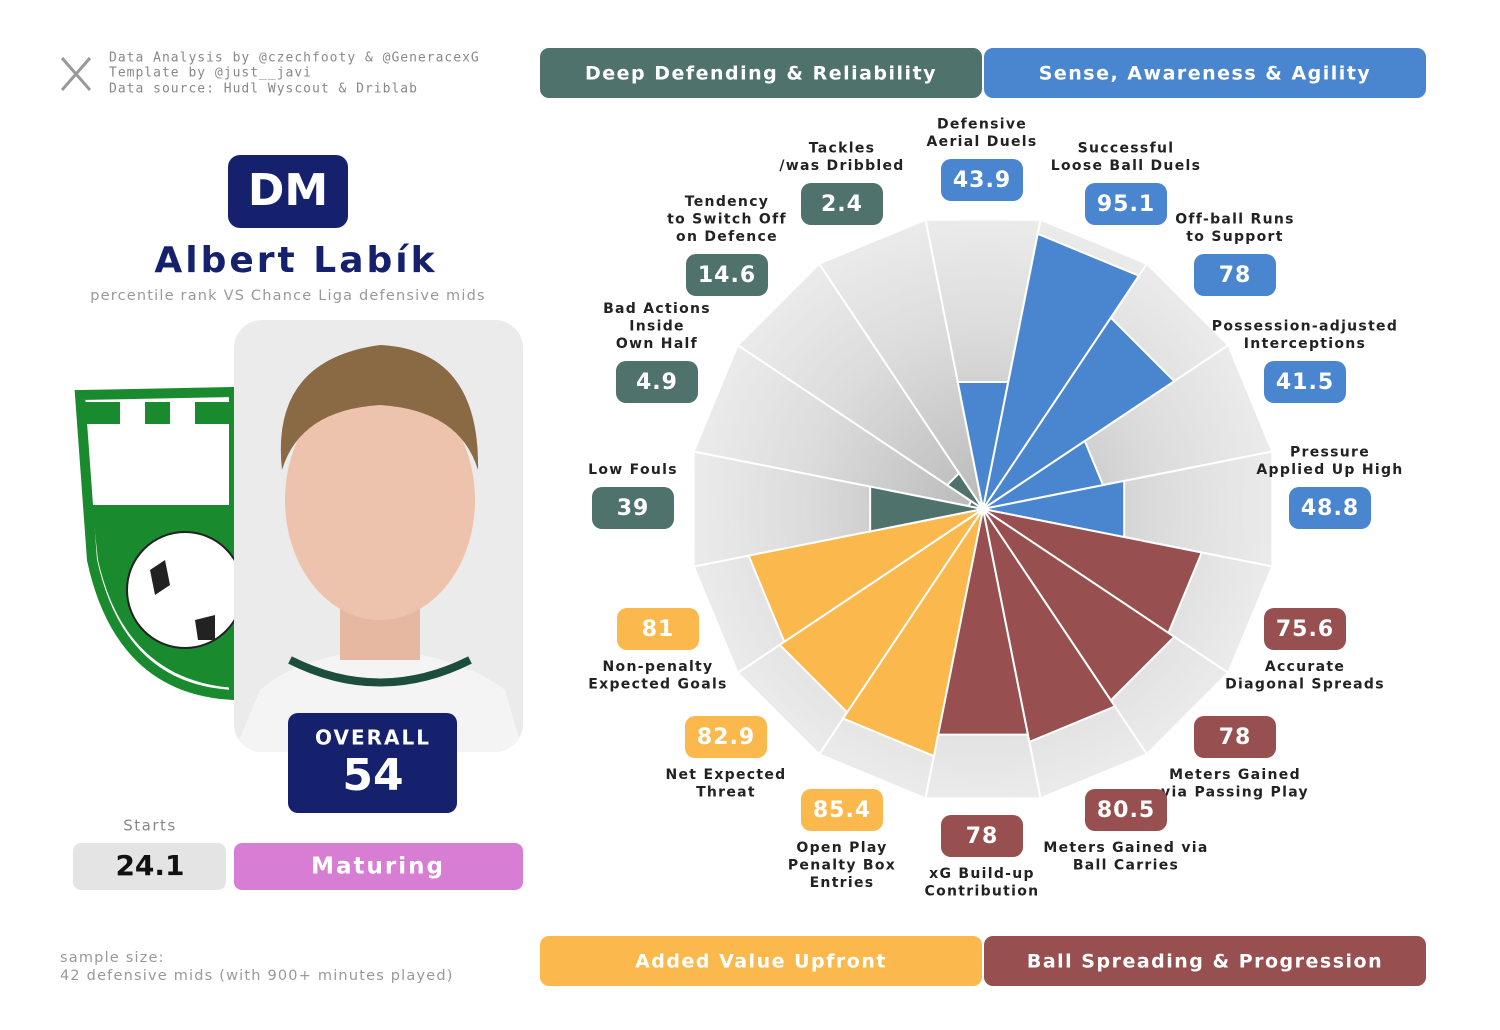 This screenshot has width=1500, height=1030. What do you see at coordinates (373, 738) in the screenshot?
I see `overall-label: OVERALL` at bounding box center [373, 738].